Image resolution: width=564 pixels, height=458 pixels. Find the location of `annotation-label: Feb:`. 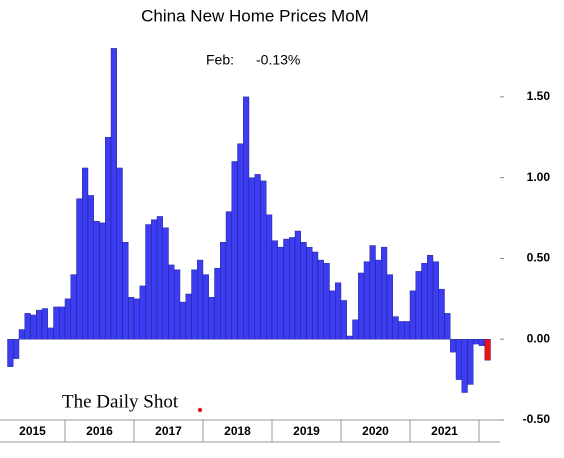

annotation-label: Feb: is located at coordinates (220, 60).